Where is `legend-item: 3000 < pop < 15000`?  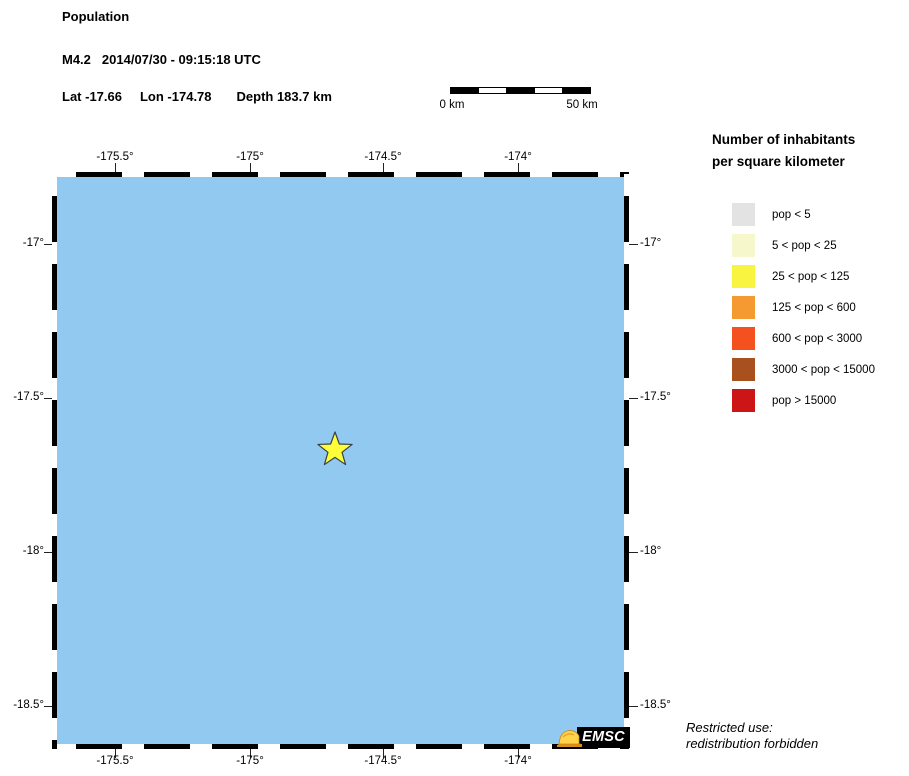 legend-item: 3000 < pop < 15000 is located at coordinates (803, 369).